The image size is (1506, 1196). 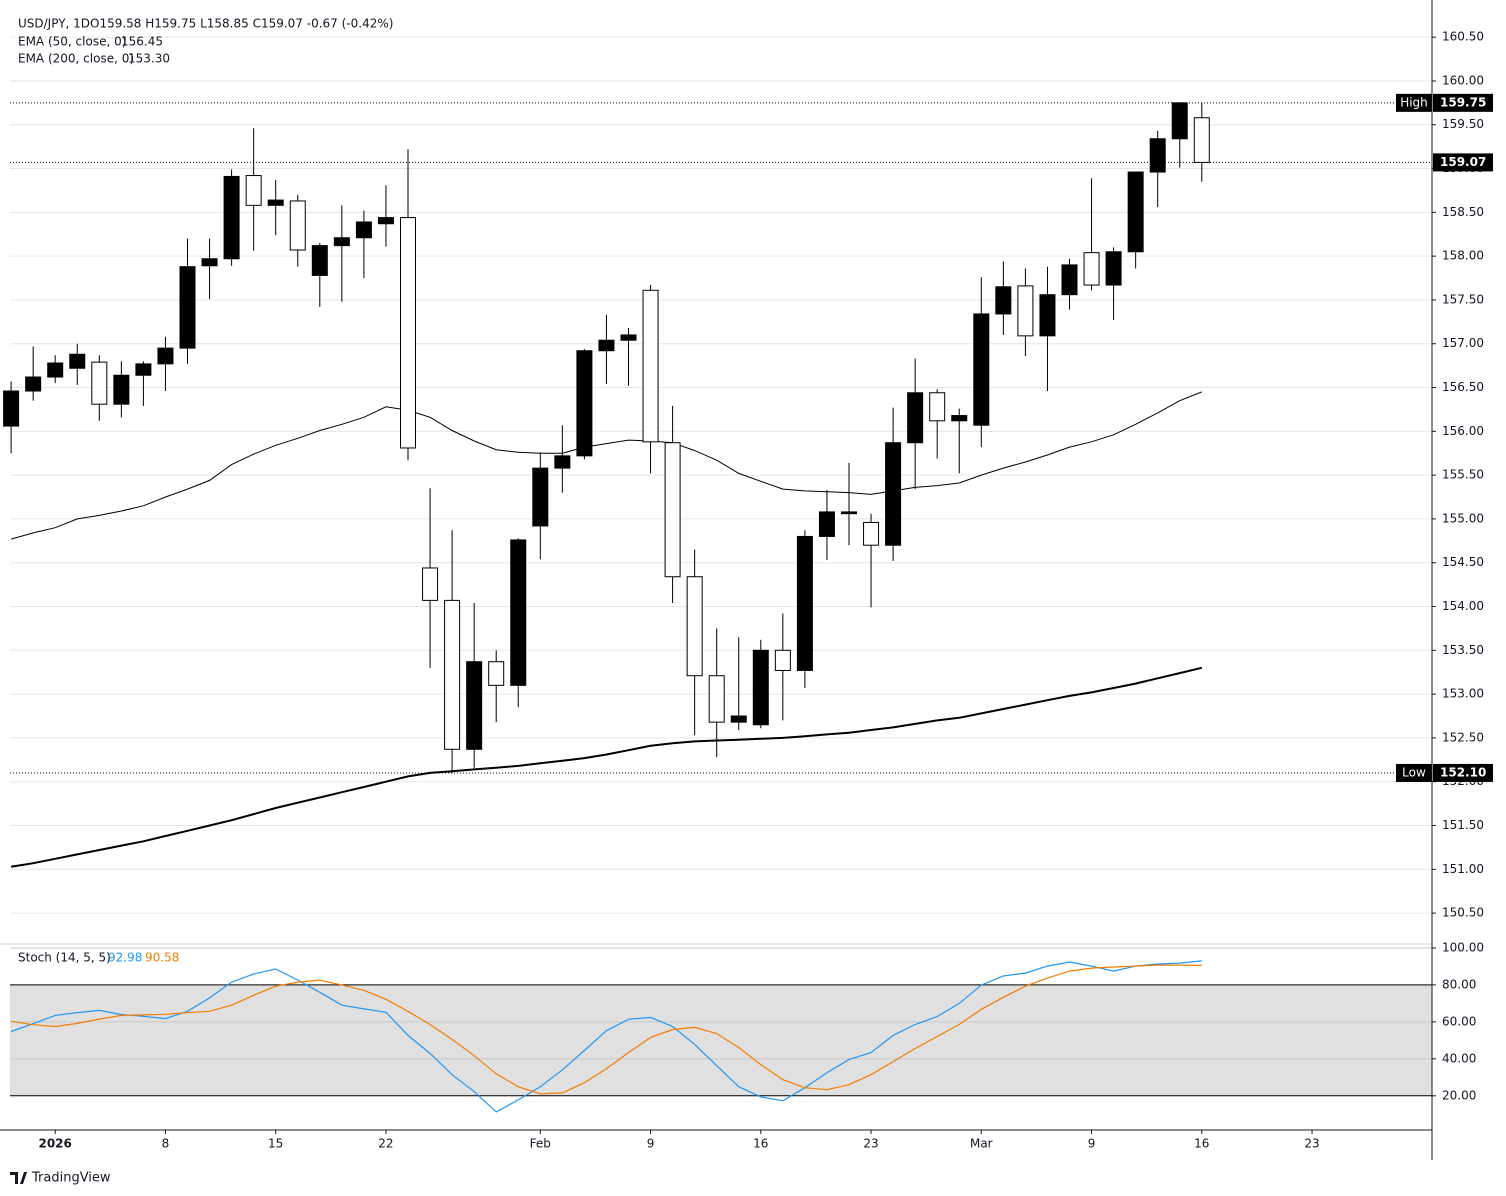 I want to click on y-tick-label: 151.00, so click(x=1463, y=869).